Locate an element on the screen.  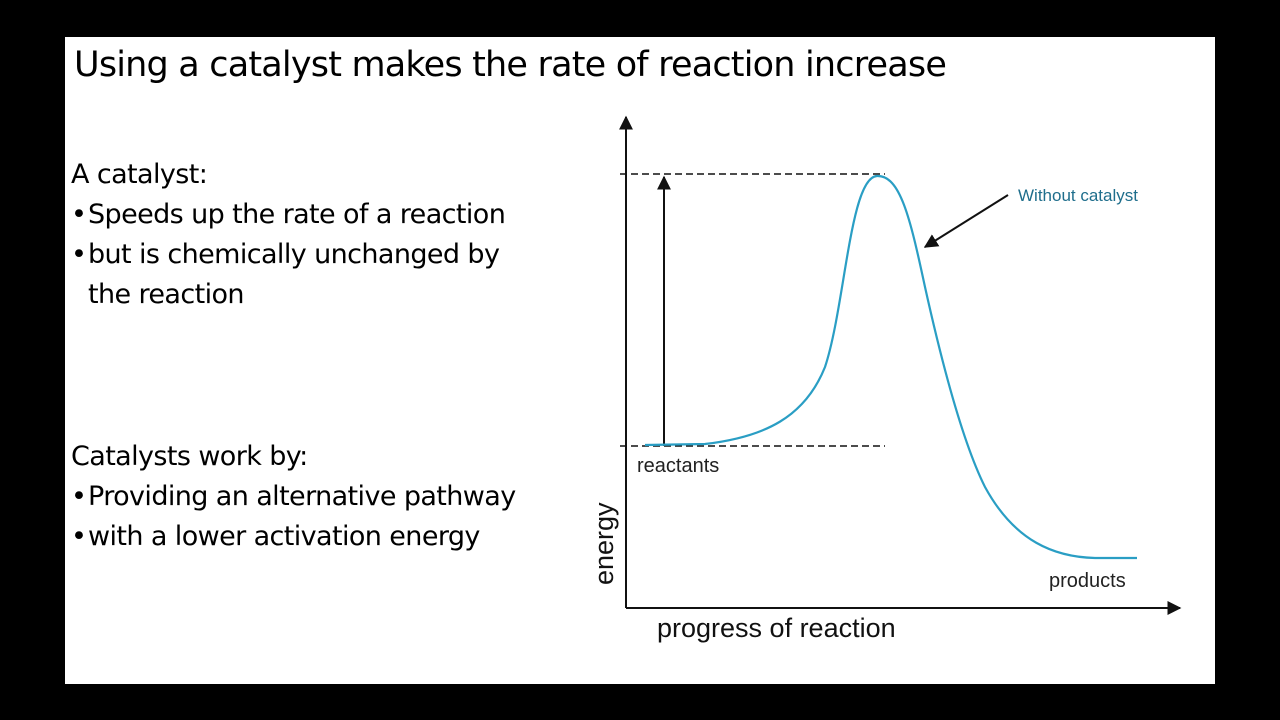
curve-callout-arrow is located at coordinates (966, 221).